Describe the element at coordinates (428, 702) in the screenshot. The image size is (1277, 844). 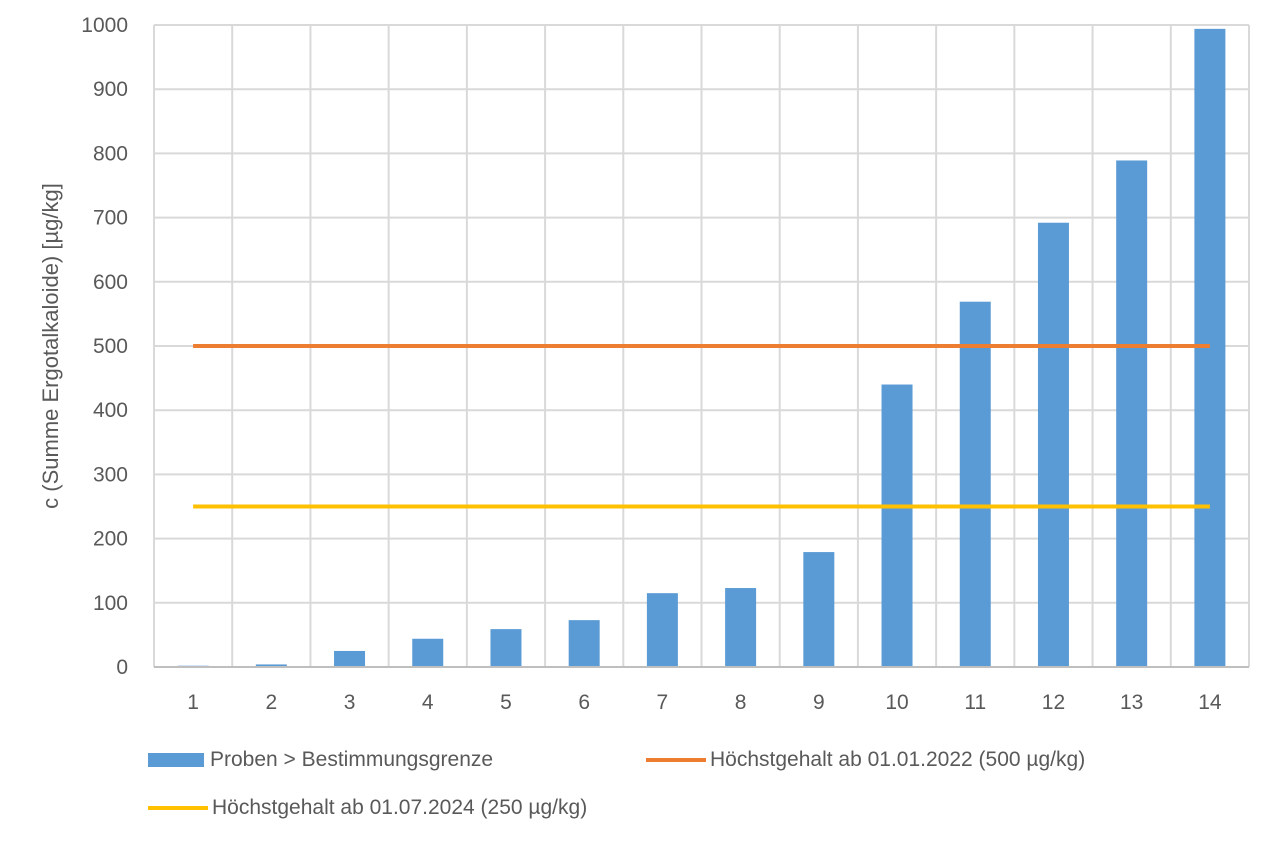
I see `x-tick-label: 4` at that location.